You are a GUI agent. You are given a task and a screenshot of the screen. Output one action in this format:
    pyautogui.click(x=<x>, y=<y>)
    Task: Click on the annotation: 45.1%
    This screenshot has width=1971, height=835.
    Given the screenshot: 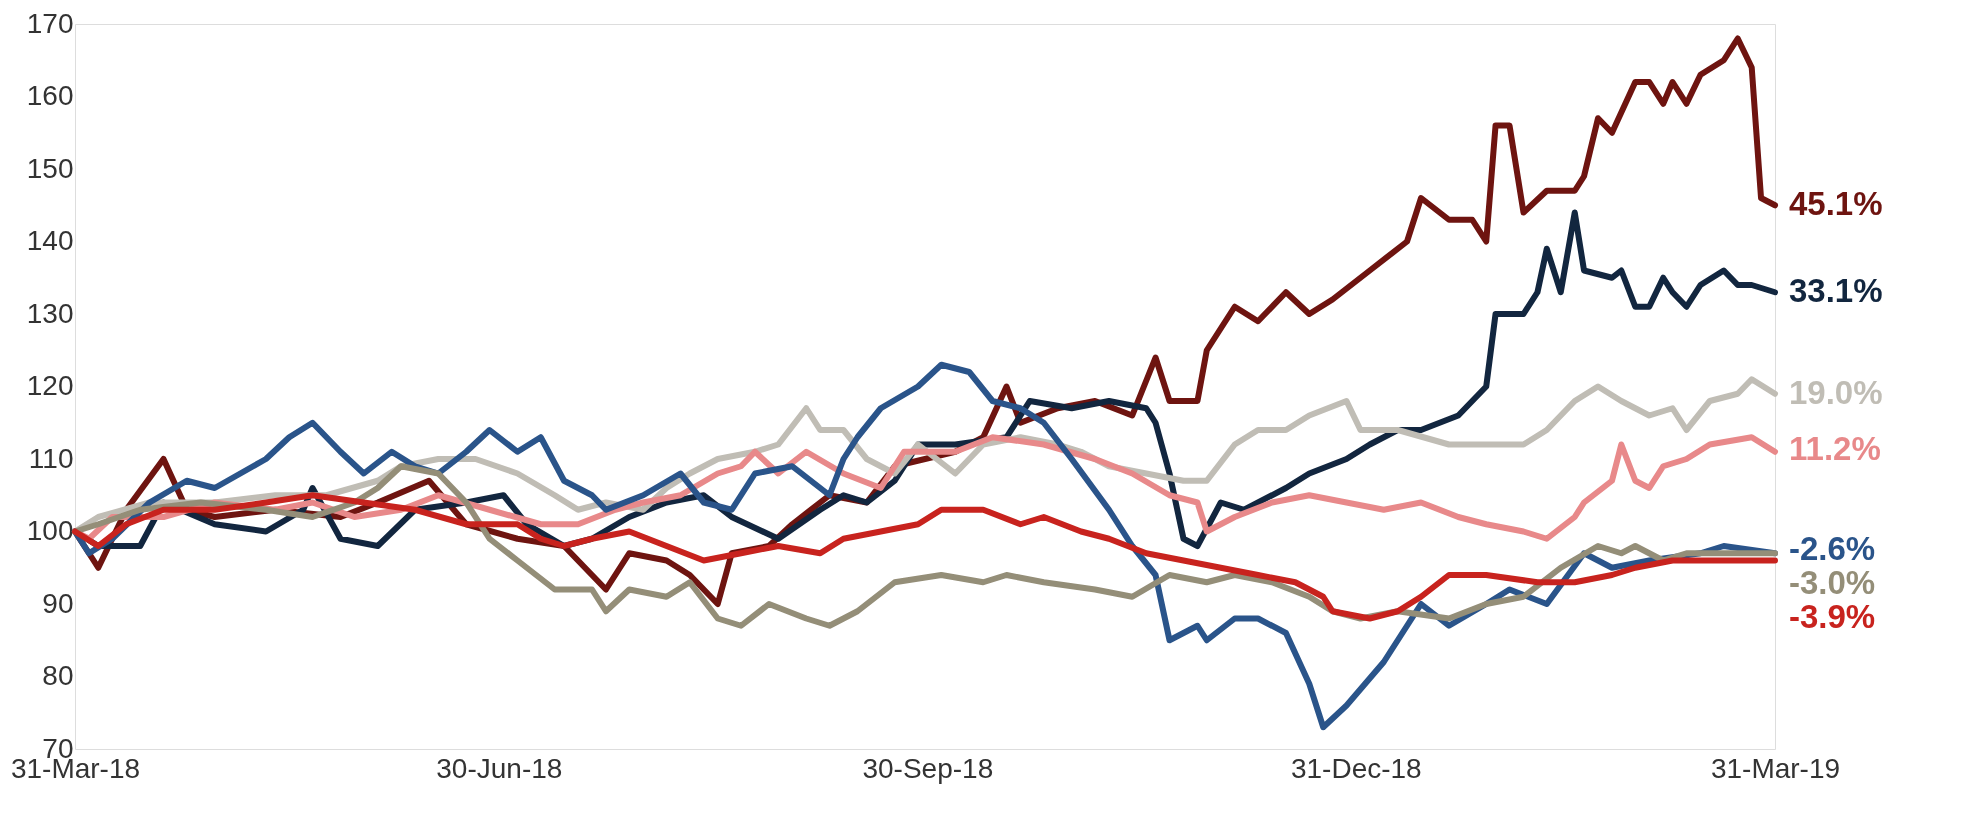 What is the action you would take?
    pyautogui.click(x=1836, y=203)
    